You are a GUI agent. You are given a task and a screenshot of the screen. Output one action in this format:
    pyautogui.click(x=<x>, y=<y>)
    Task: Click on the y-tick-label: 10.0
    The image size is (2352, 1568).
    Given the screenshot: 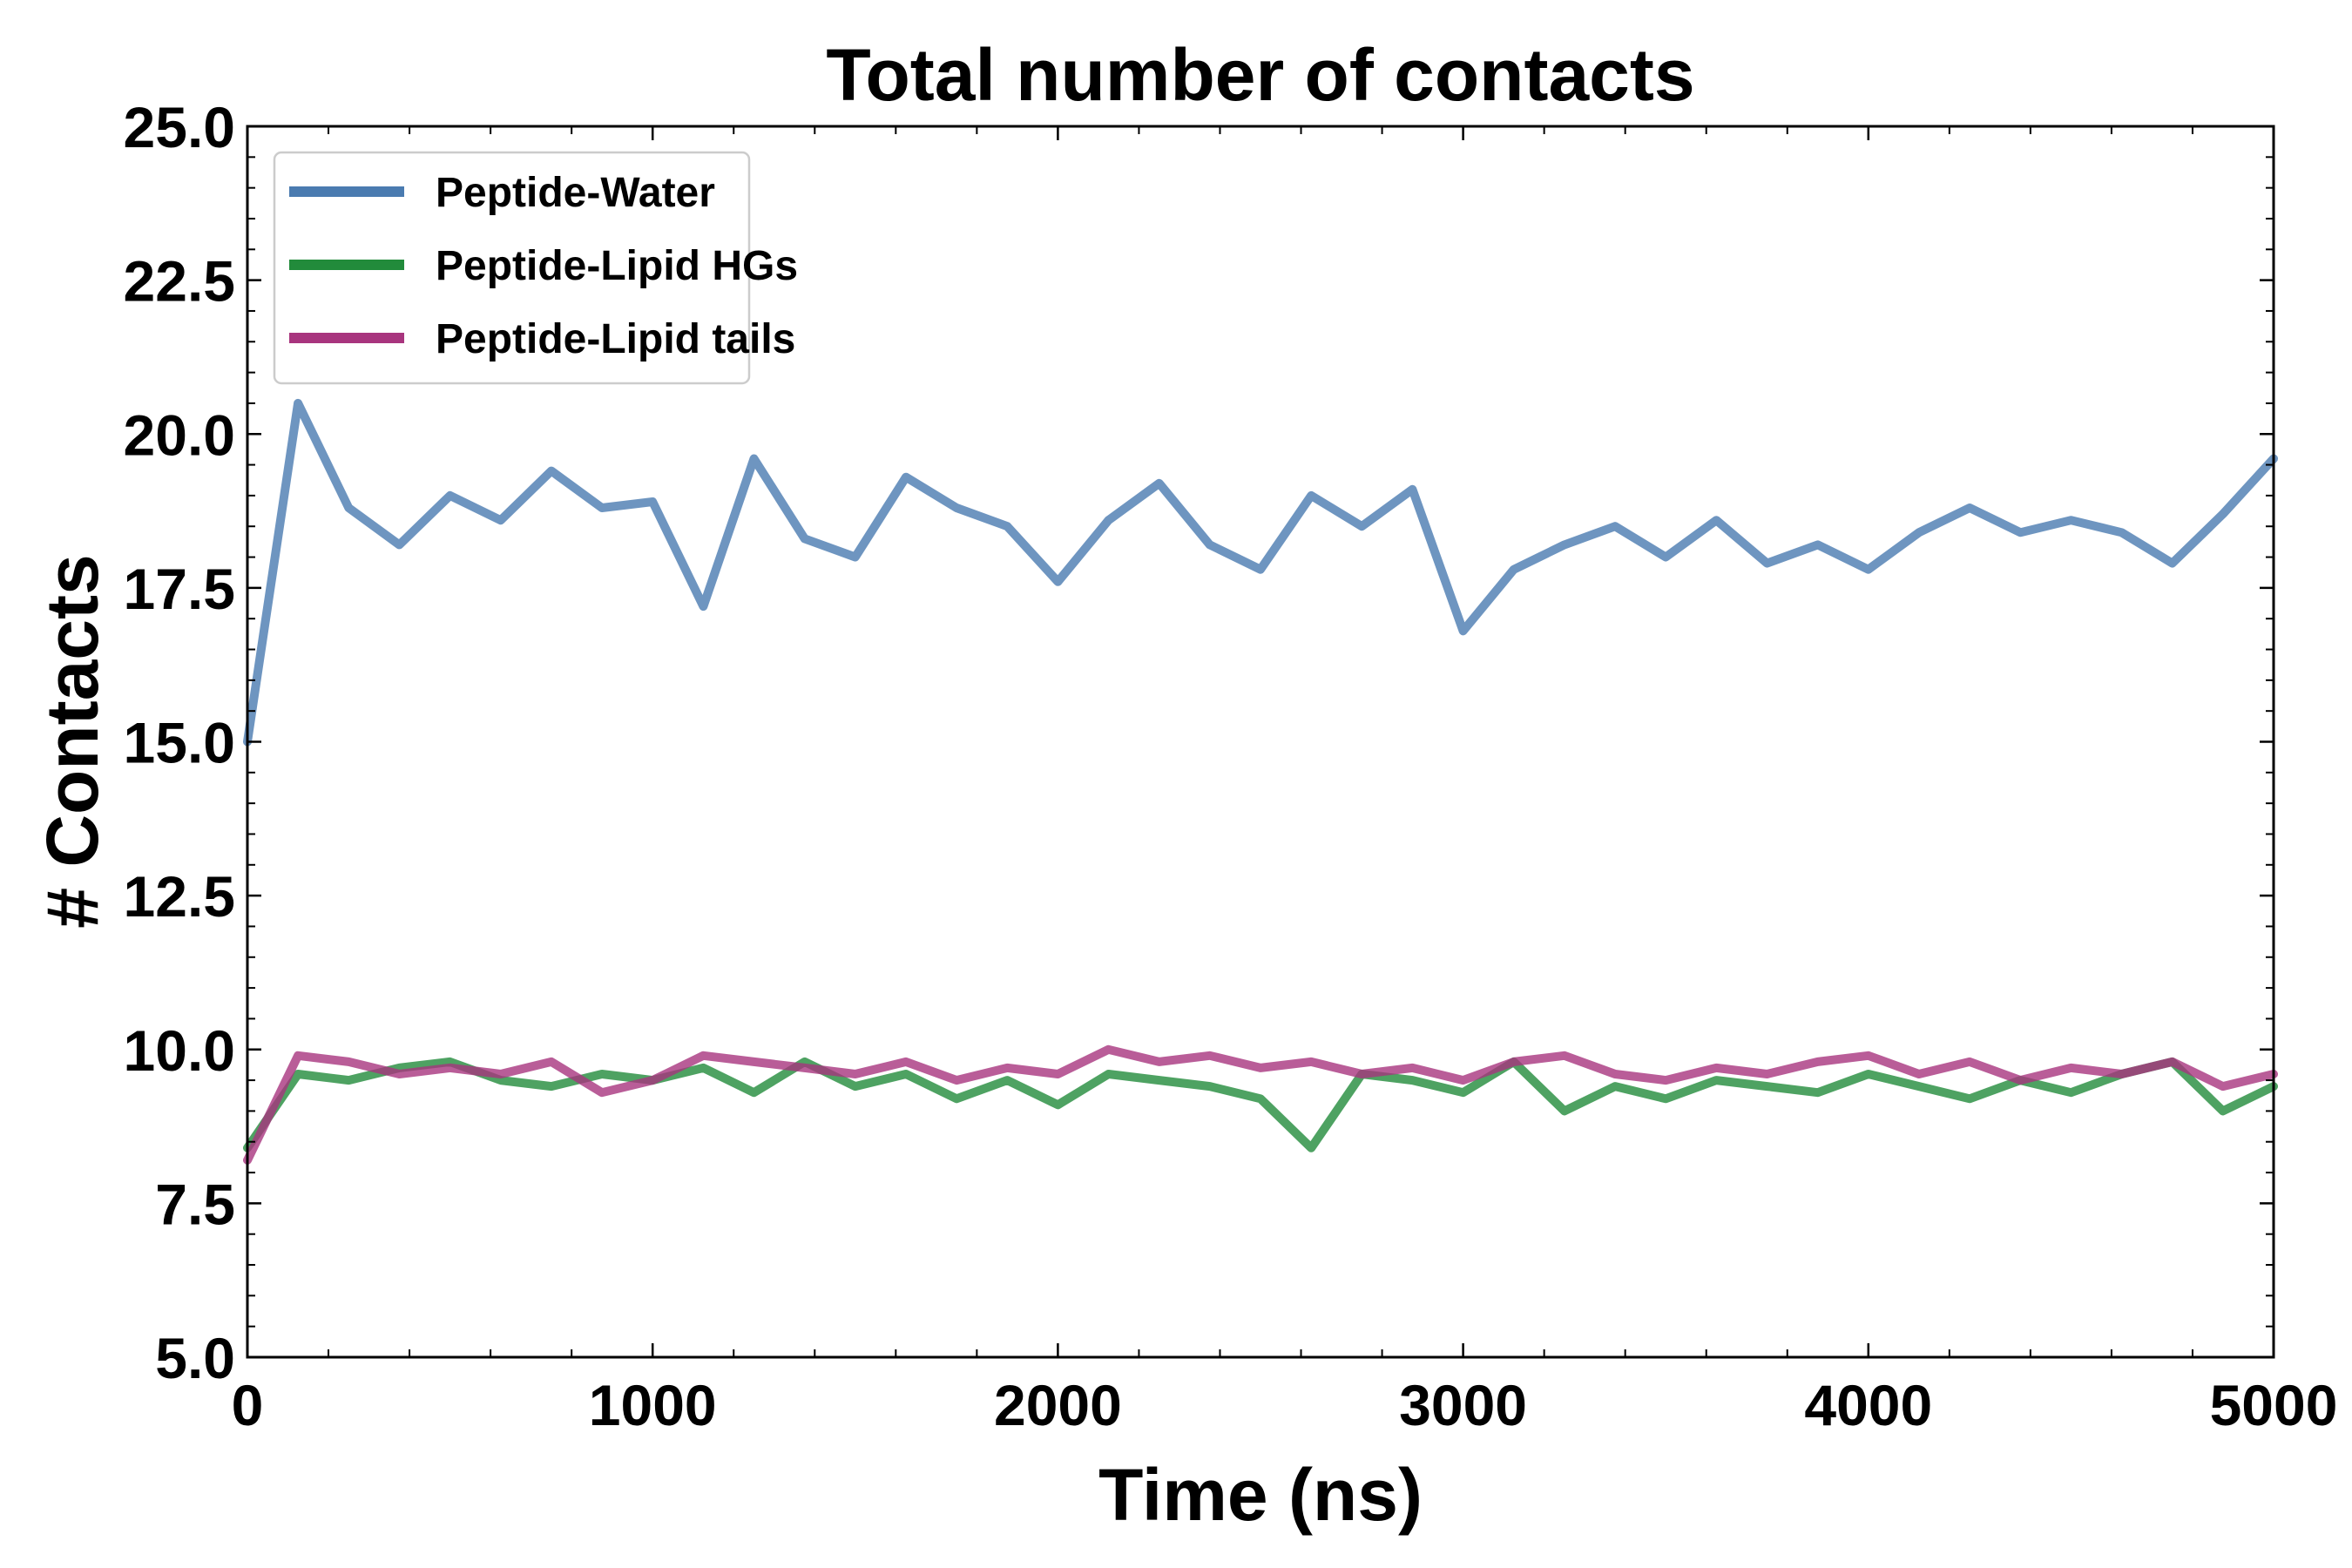 What is the action you would take?
    pyautogui.click(x=179, y=1050)
    